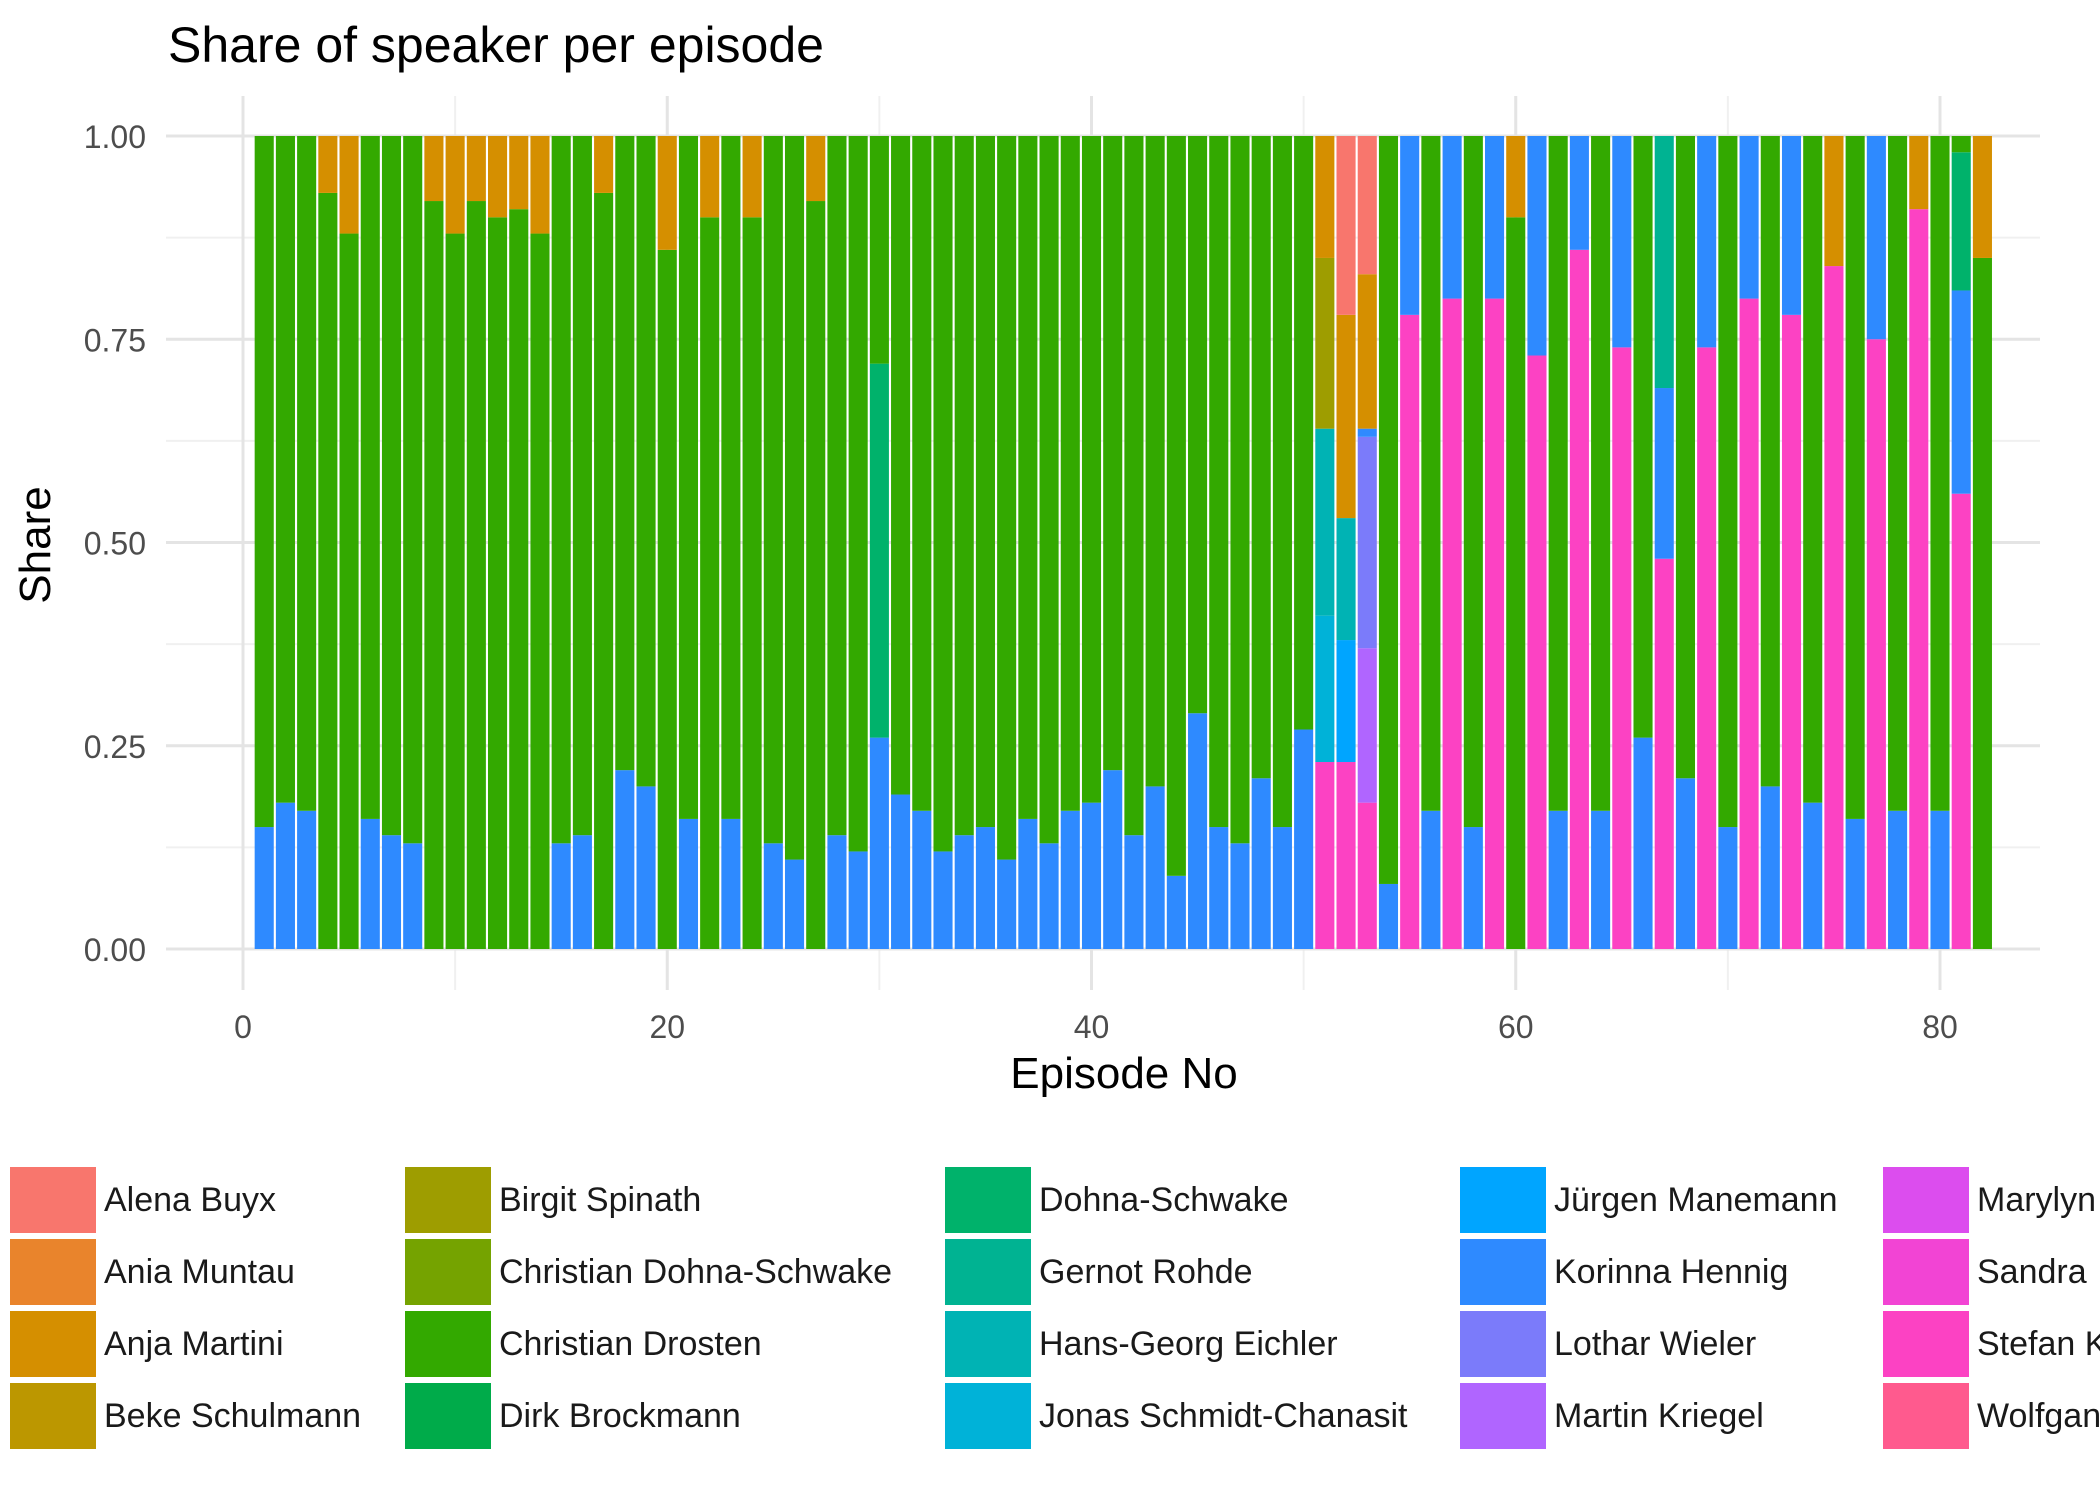  I want to click on legend-label: Ania Muntau, so click(199, 1271).